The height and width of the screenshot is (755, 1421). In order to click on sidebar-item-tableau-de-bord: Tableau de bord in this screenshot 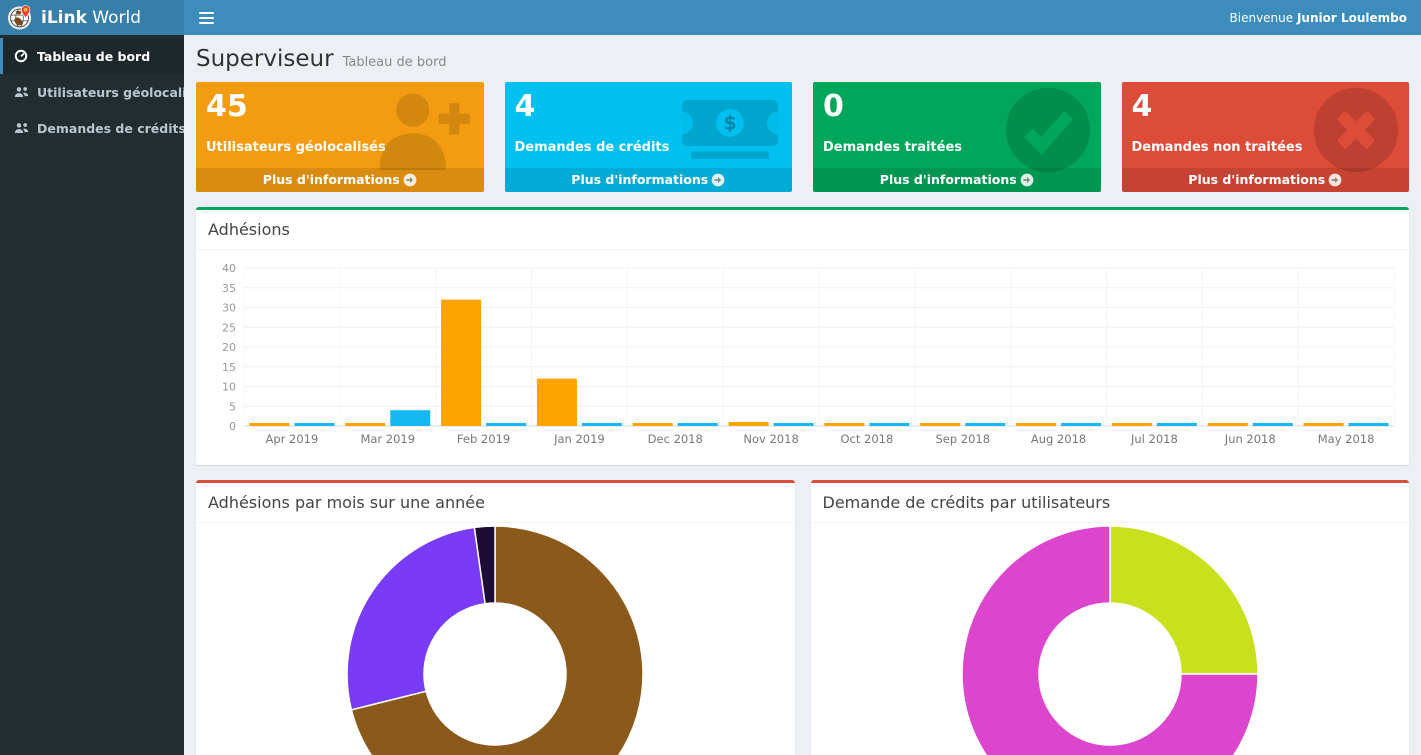, I will do `click(92, 56)`.